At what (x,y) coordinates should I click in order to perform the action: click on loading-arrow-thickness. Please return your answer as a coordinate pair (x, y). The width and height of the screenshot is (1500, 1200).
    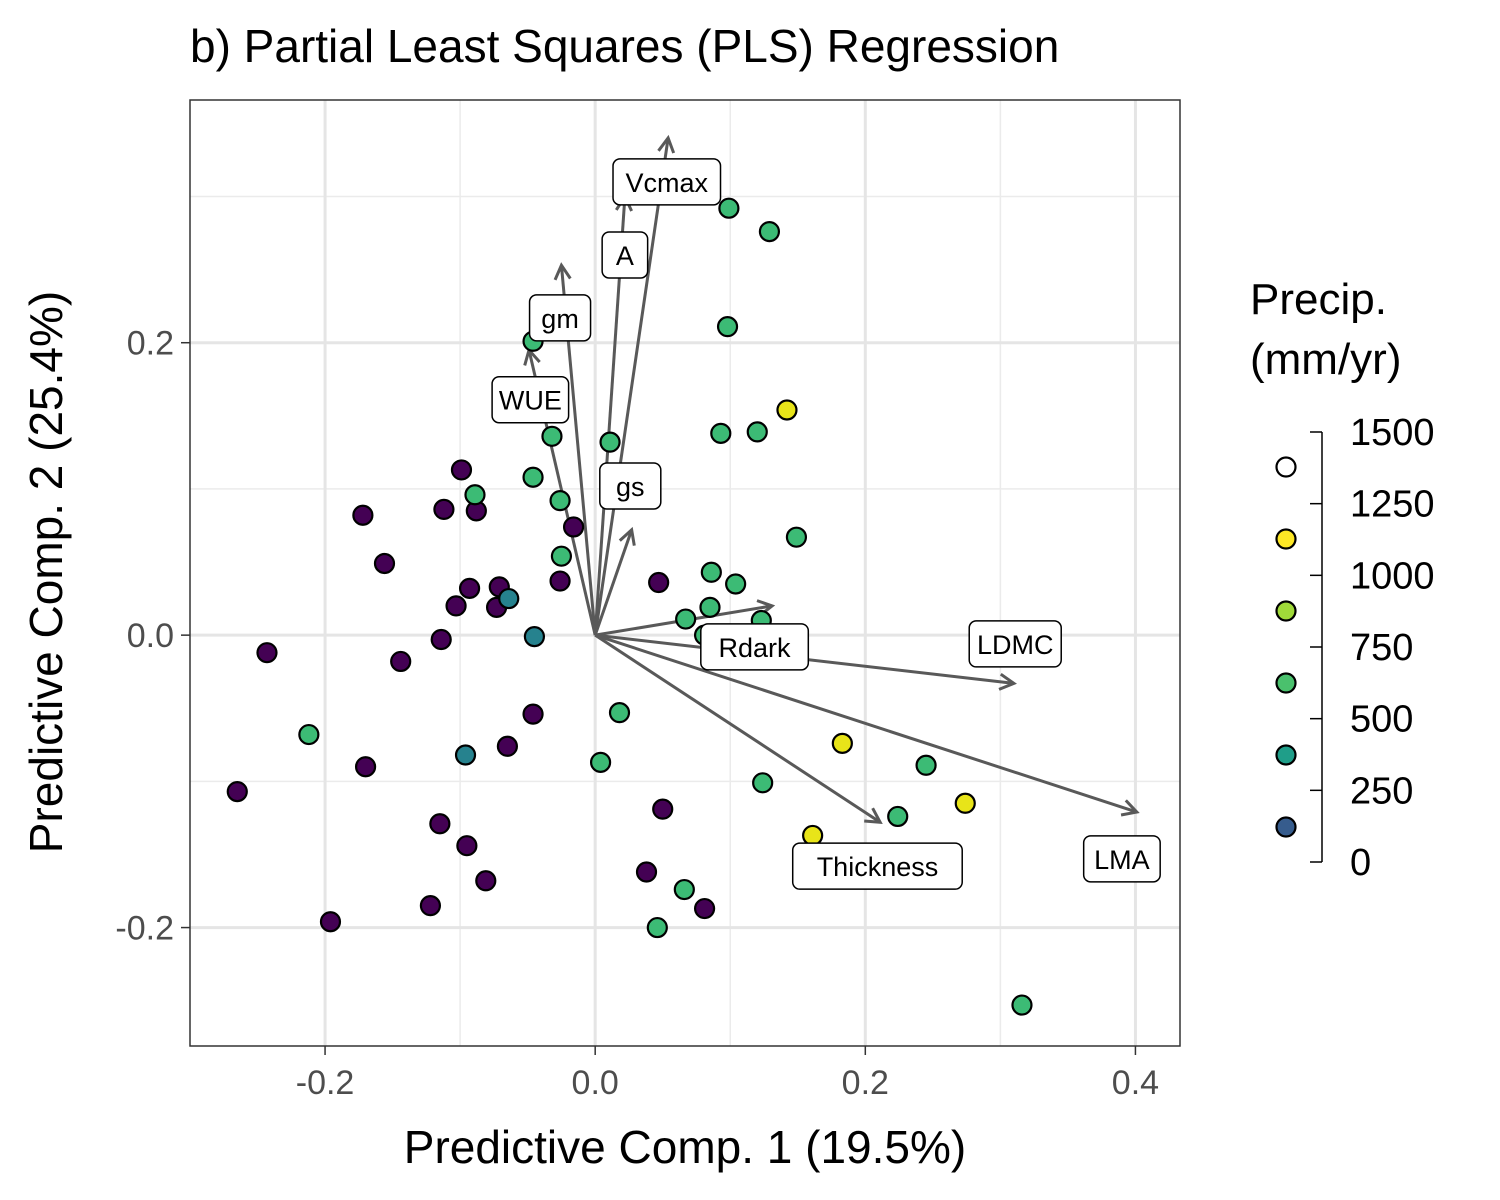
    Looking at the image, I should click on (737, 728).